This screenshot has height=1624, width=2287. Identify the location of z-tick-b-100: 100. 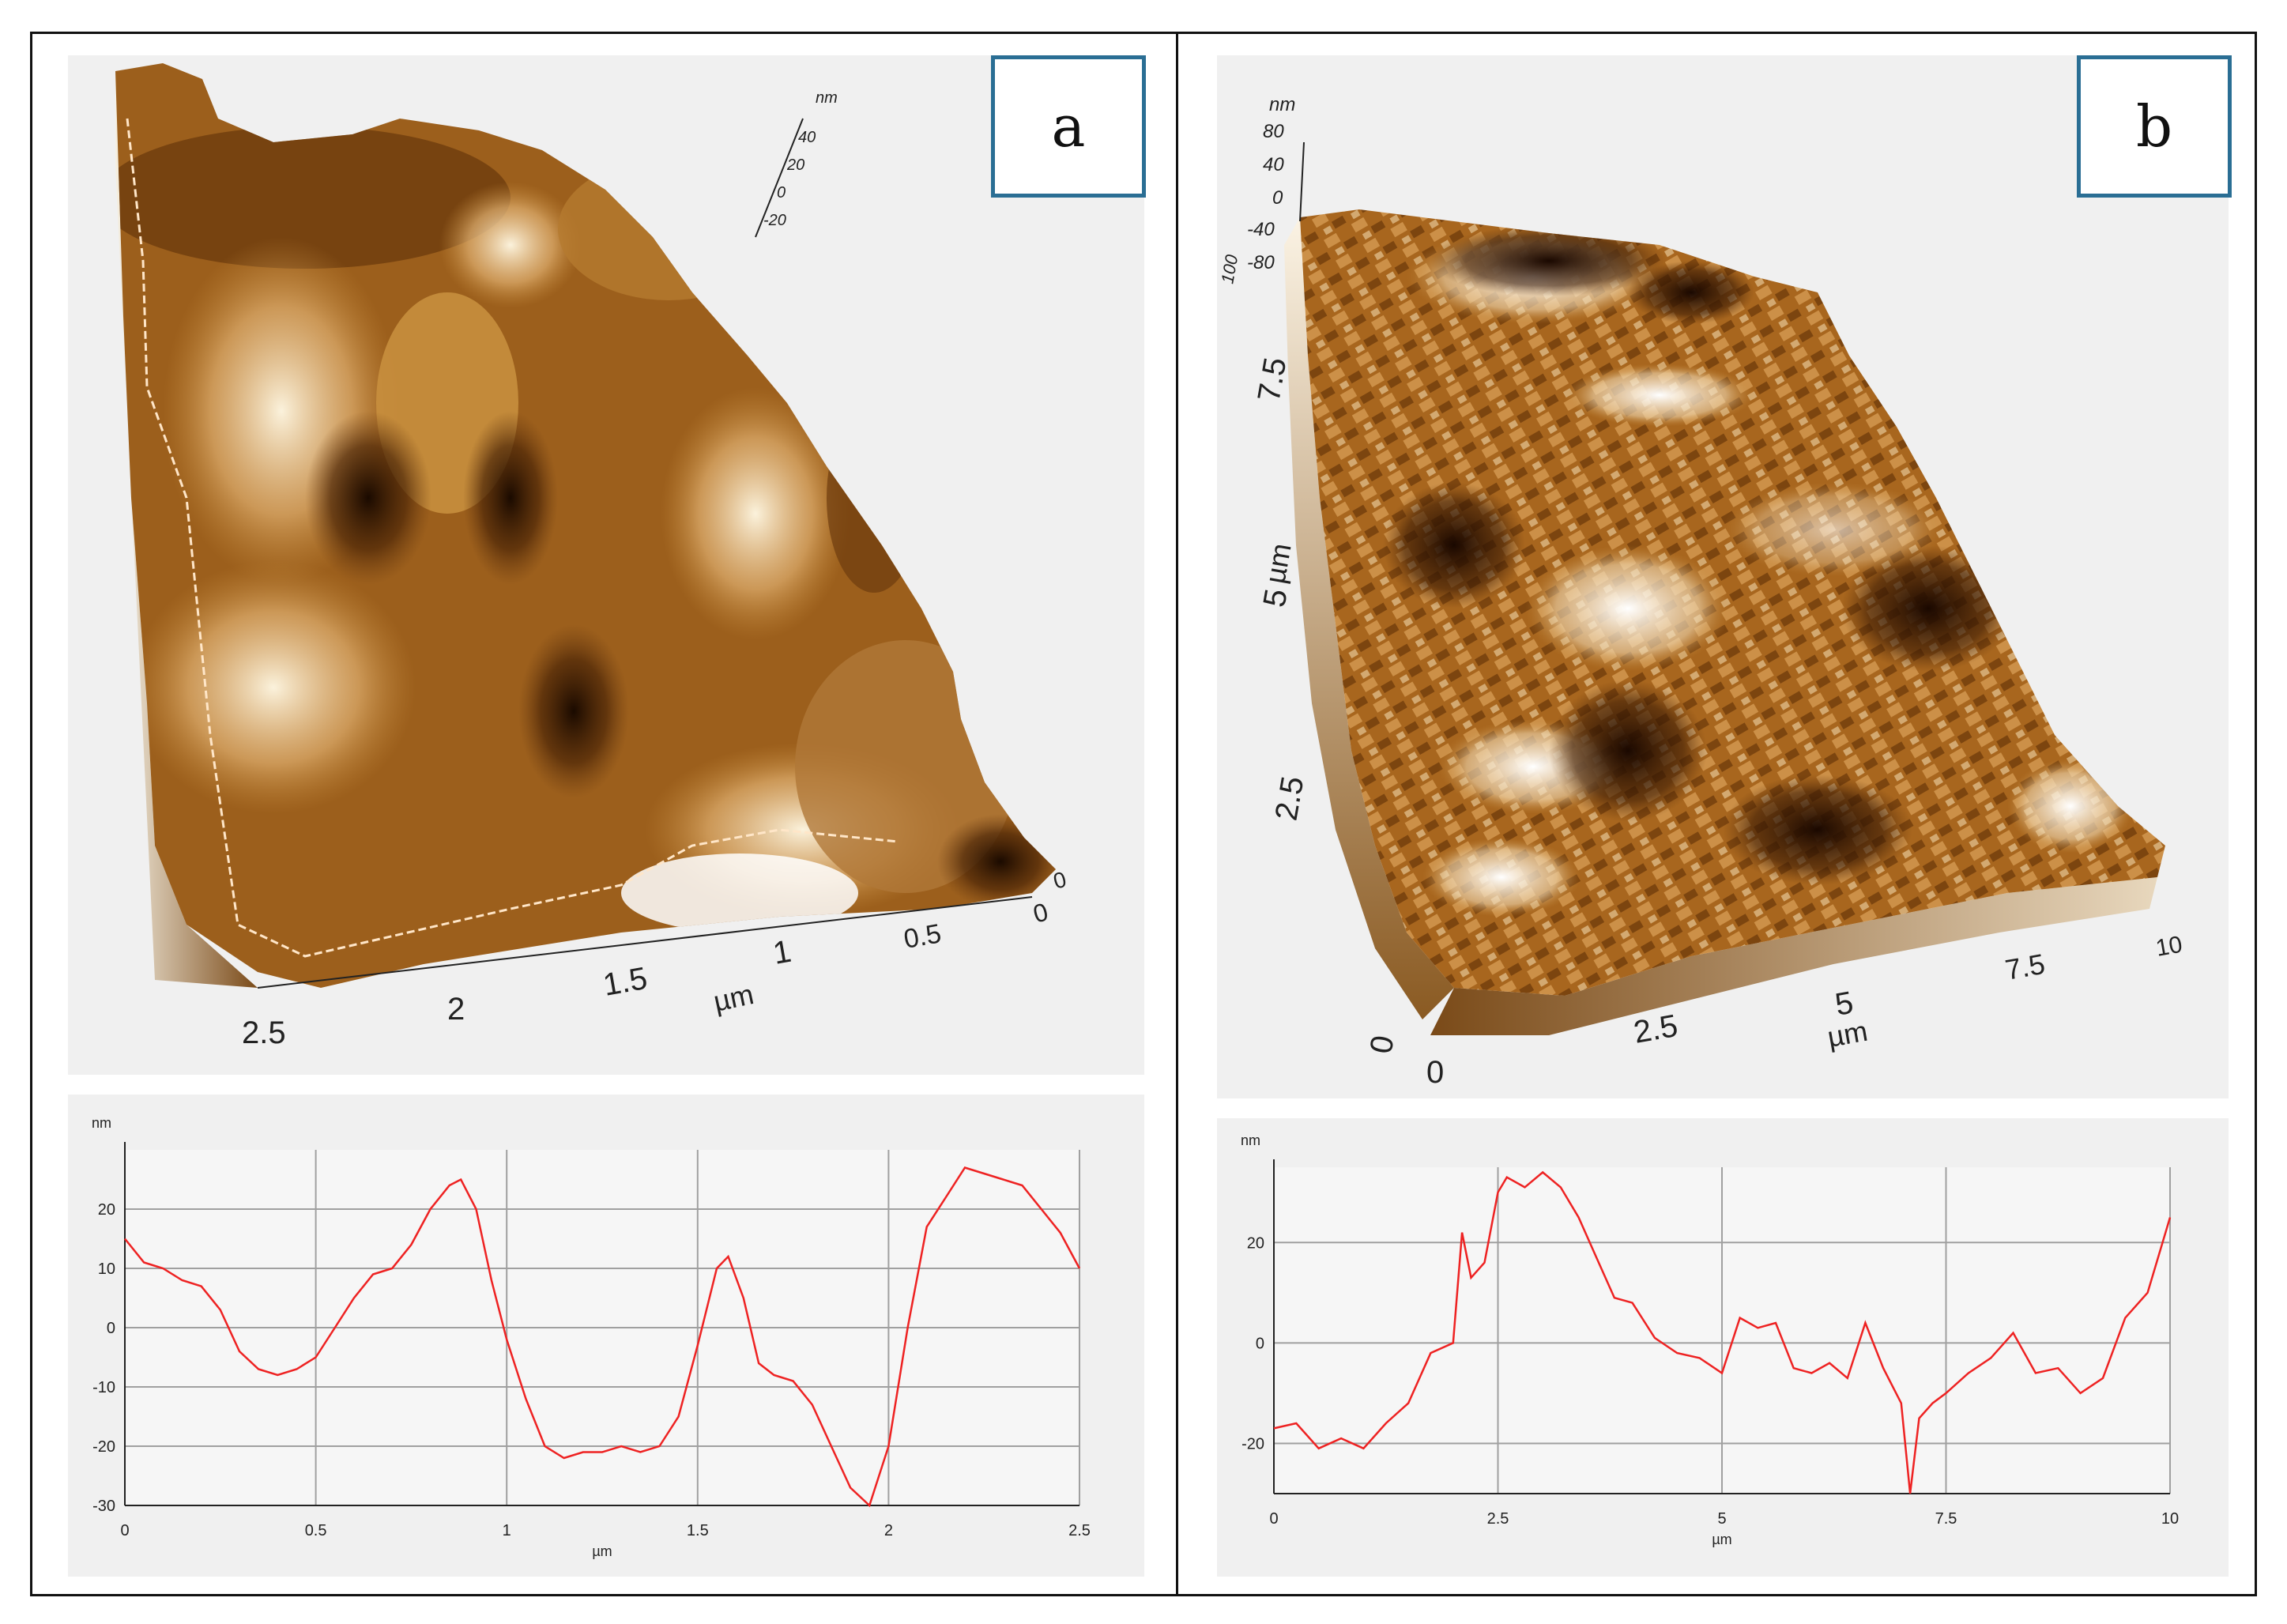
(1229, 269).